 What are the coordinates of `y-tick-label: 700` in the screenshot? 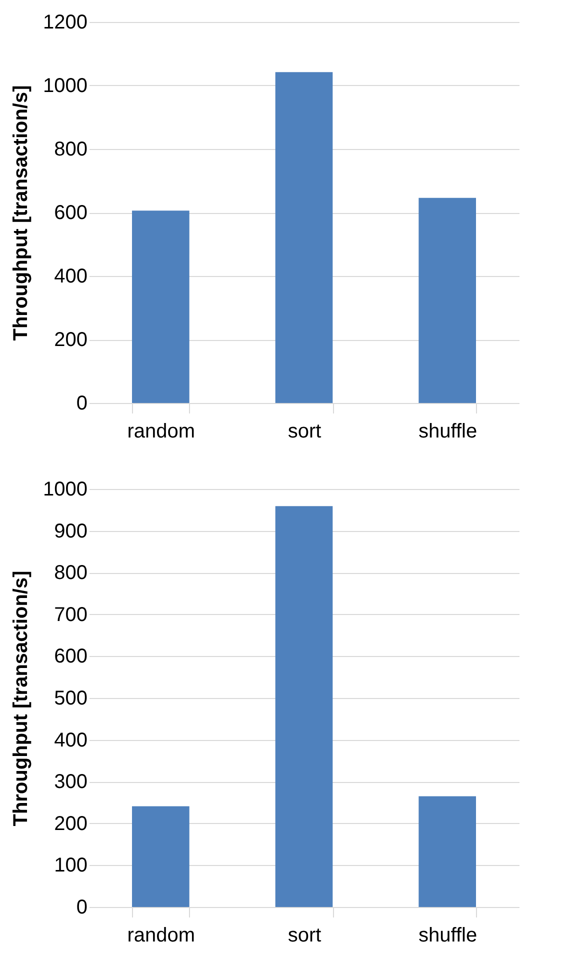 It's located at (71, 615).